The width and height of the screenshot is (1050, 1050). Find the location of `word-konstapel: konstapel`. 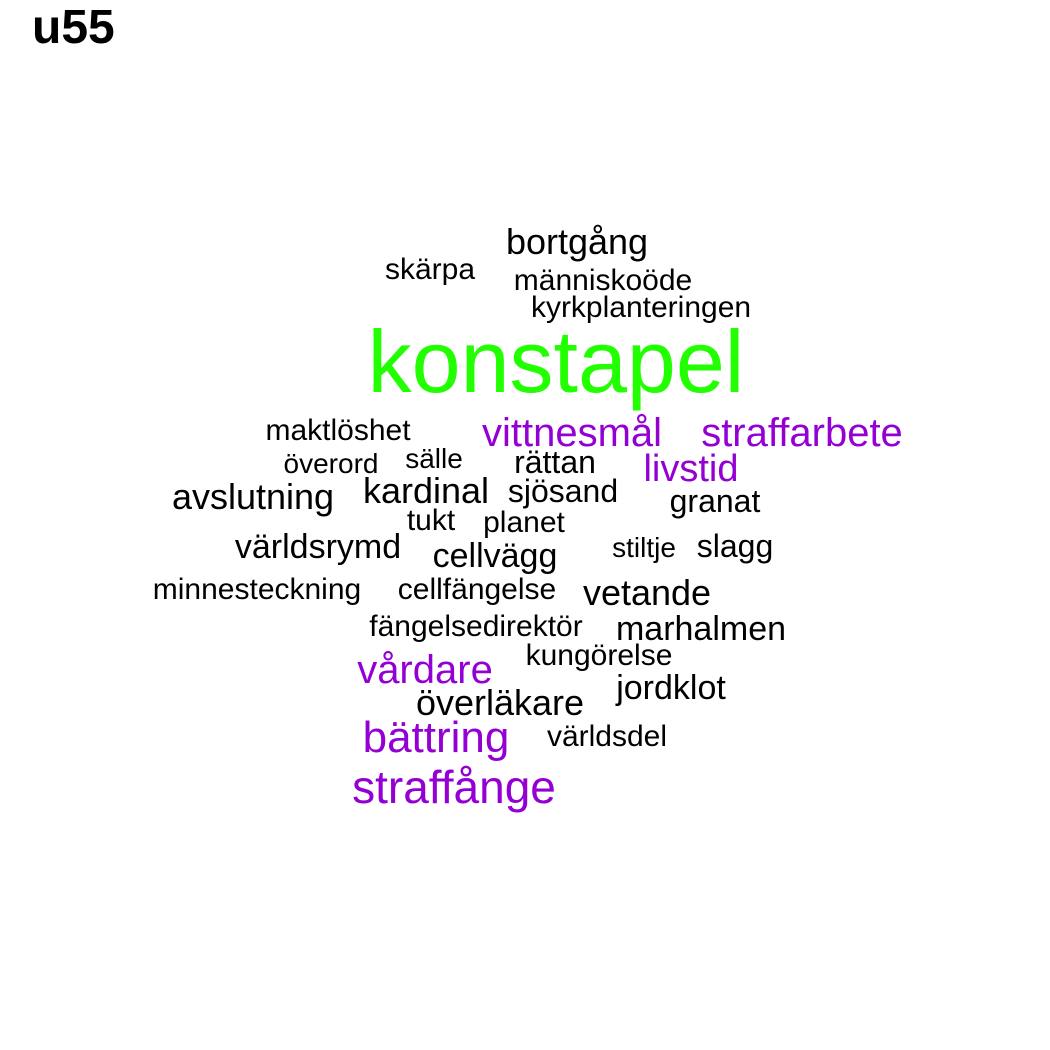

word-konstapel: konstapel is located at coordinates (556, 361).